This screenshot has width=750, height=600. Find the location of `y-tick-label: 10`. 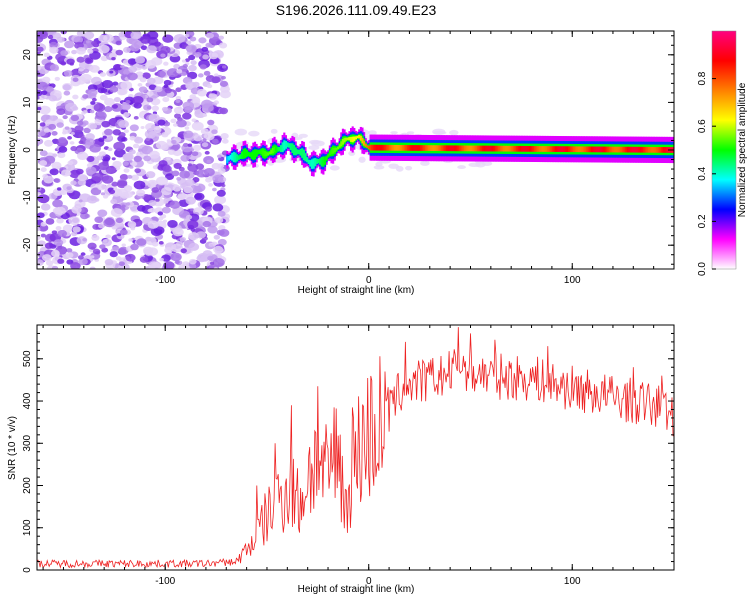

y-tick-label: 10 is located at coordinates (27, 102).